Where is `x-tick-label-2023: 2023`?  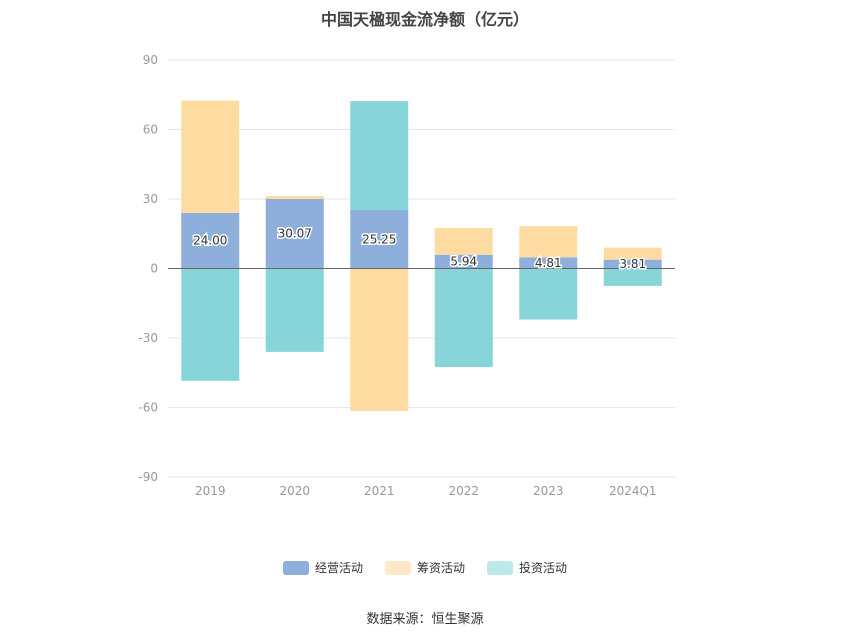
x-tick-label-2023: 2023 is located at coordinates (548, 491).